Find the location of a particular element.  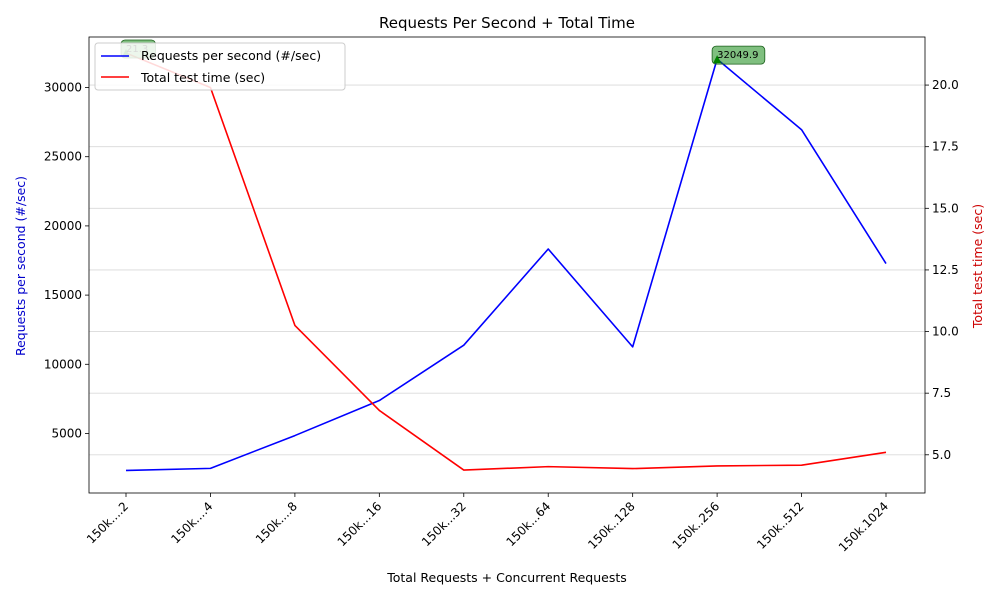

chart-title: Requests Per Second + Total Time is located at coordinates (507, 23).